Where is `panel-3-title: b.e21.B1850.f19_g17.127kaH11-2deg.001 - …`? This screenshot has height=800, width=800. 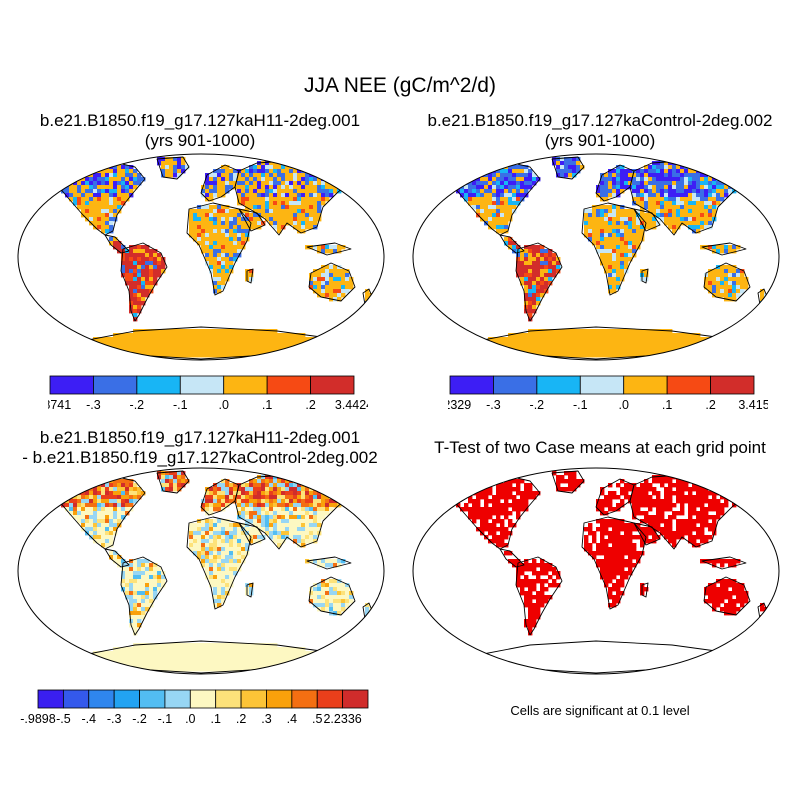 panel-3-title: b.e21.B1850.f19_g17.127kaH11-2deg.001 - … is located at coordinates (200, 448).